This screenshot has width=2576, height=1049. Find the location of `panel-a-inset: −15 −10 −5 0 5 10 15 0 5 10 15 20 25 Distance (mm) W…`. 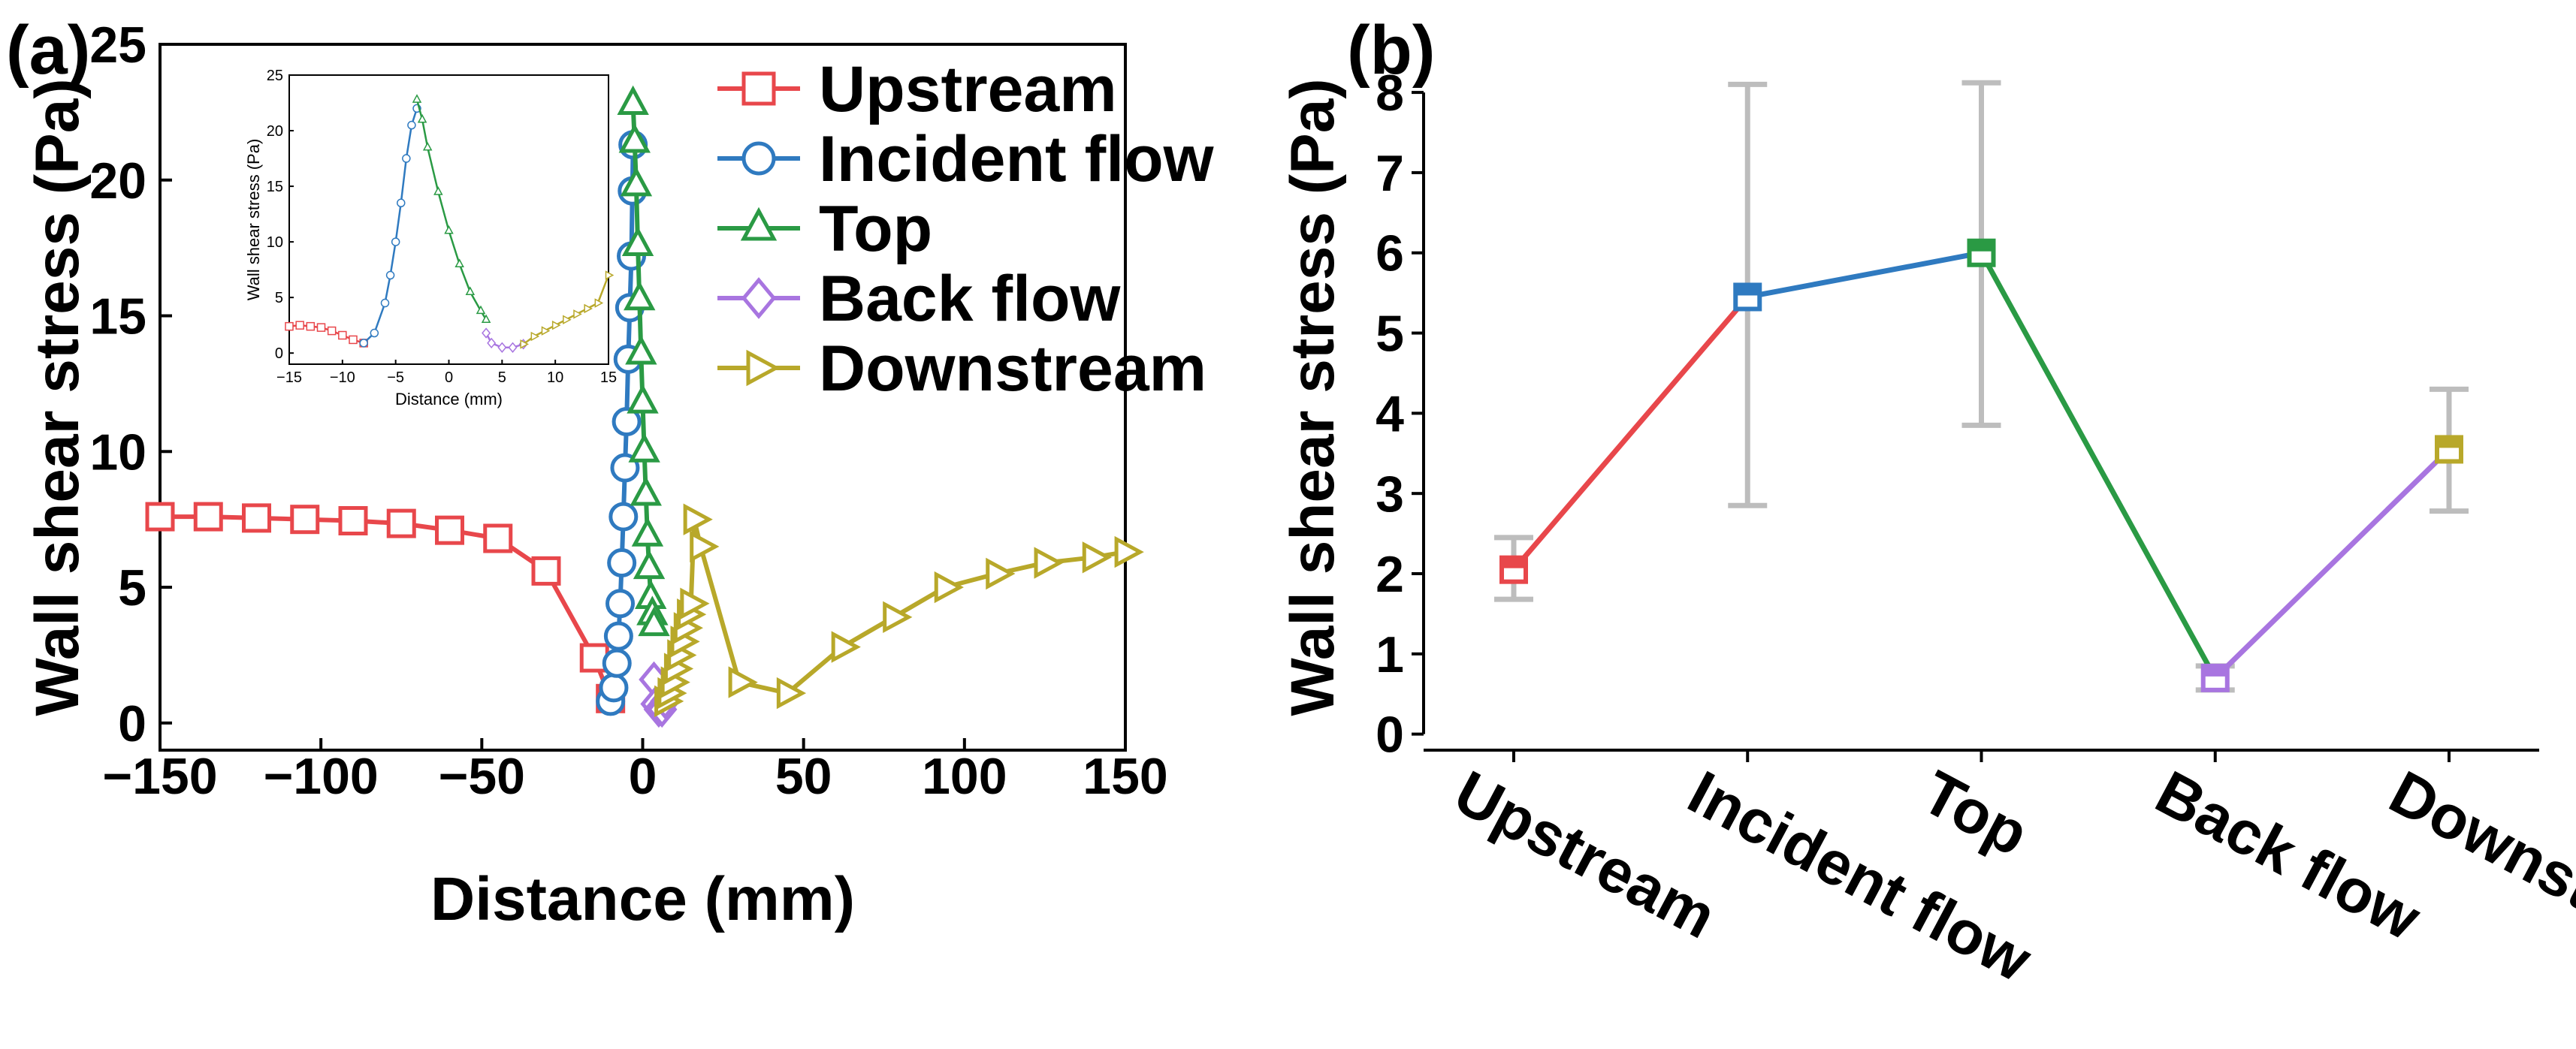

panel-a-inset: −15 −10 −5 0 5 10 15 0 5 10 15 20 25 Distance (mm) W… is located at coordinates (430, 238).